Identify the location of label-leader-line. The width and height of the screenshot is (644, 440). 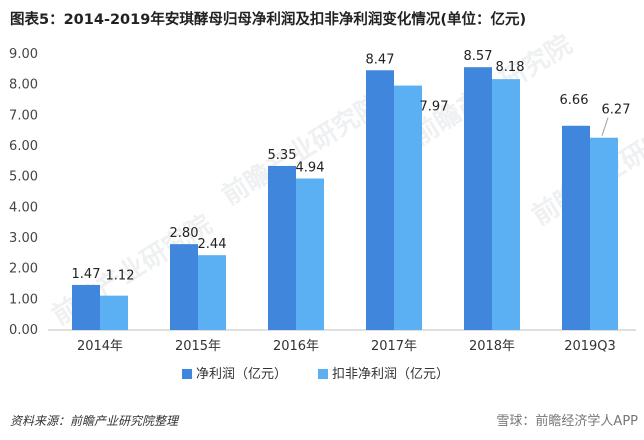
(605, 126).